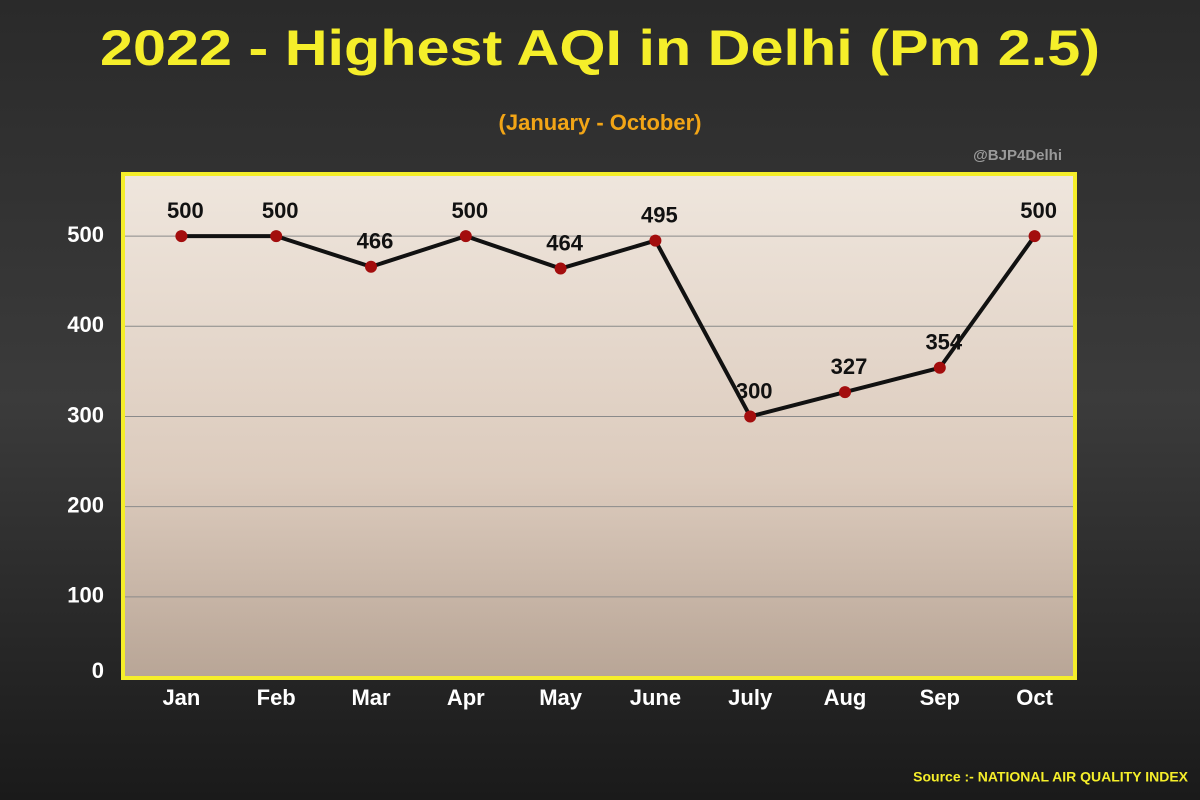 The height and width of the screenshot is (800, 1200). I want to click on data-label: 354, so click(943, 342).